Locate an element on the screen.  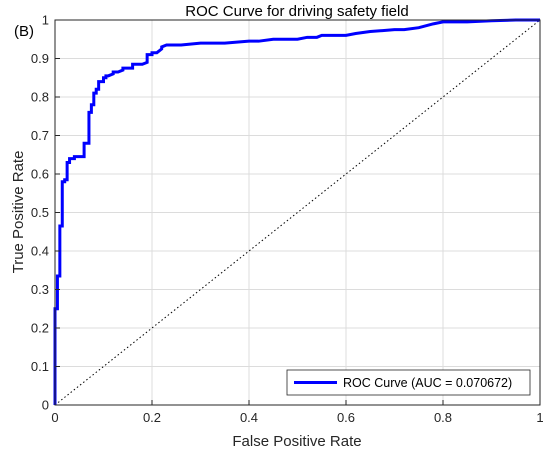
y-tick-label: 1 is located at coordinates (45, 20).